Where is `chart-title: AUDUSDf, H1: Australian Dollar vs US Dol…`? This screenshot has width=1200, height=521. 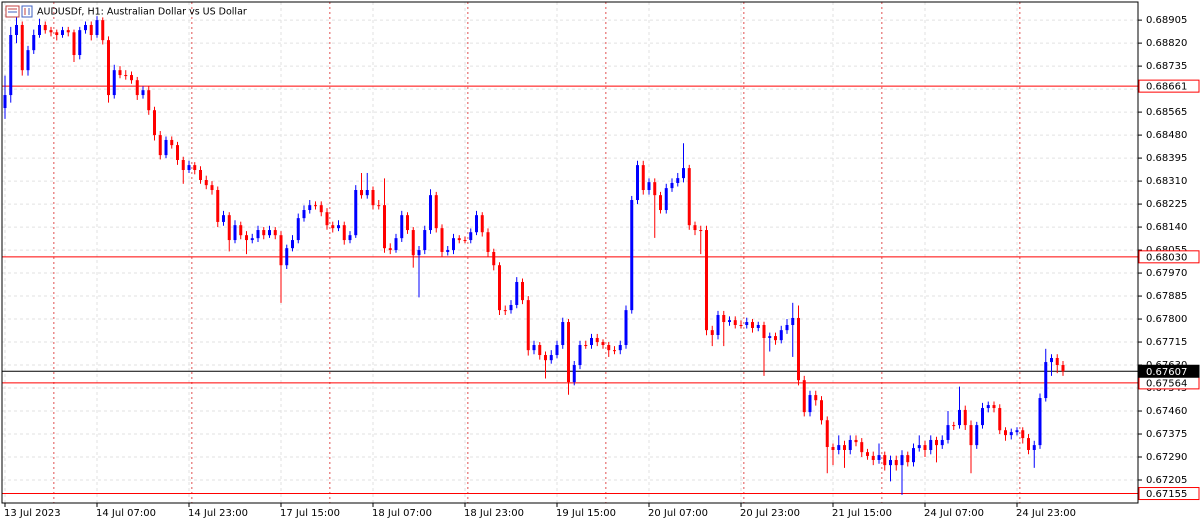
chart-title: AUDUSDf, H1: Australian Dollar vs US Dol… is located at coordinates (142, 12).